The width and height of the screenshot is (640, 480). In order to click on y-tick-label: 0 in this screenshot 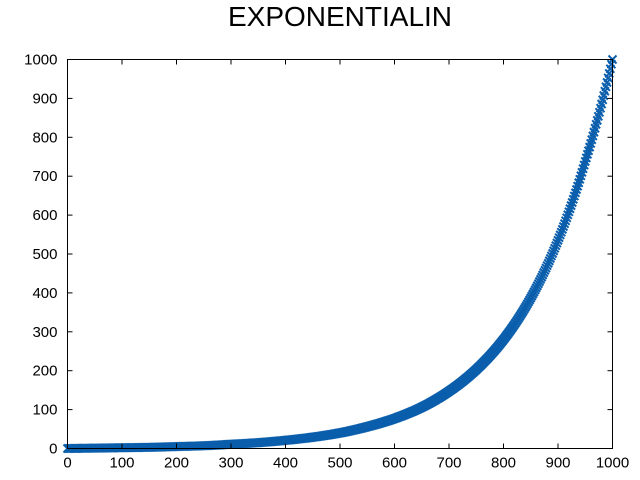, I will do `click(53, 449)`.